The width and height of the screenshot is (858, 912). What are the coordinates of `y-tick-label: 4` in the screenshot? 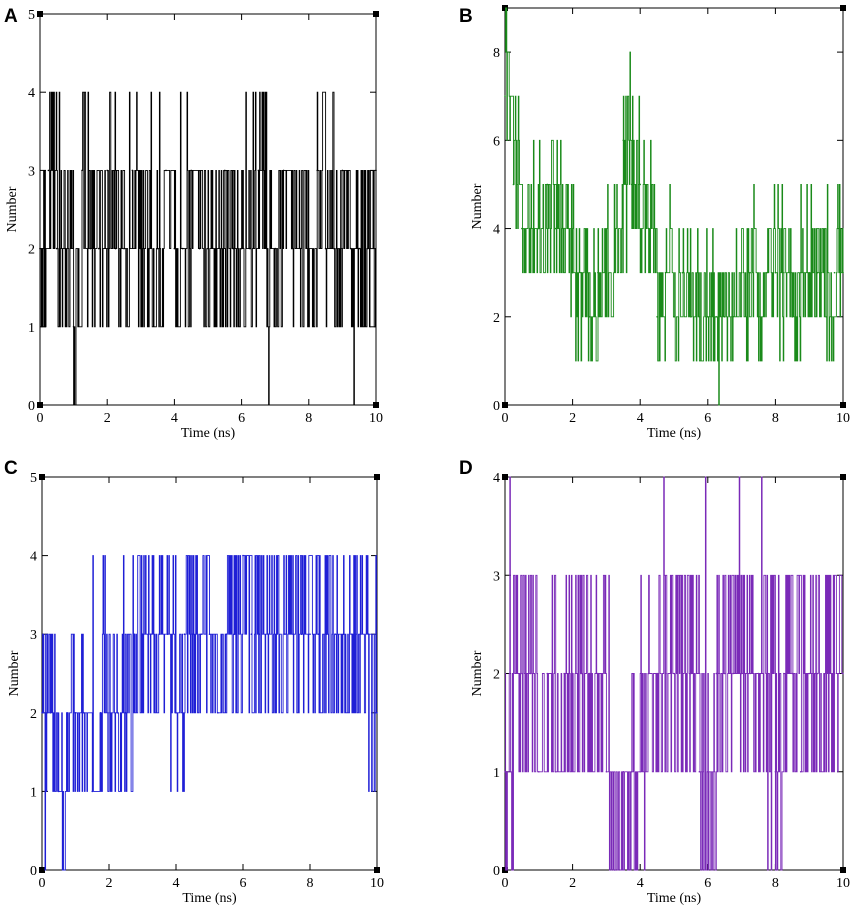 It's located at (31, 93).